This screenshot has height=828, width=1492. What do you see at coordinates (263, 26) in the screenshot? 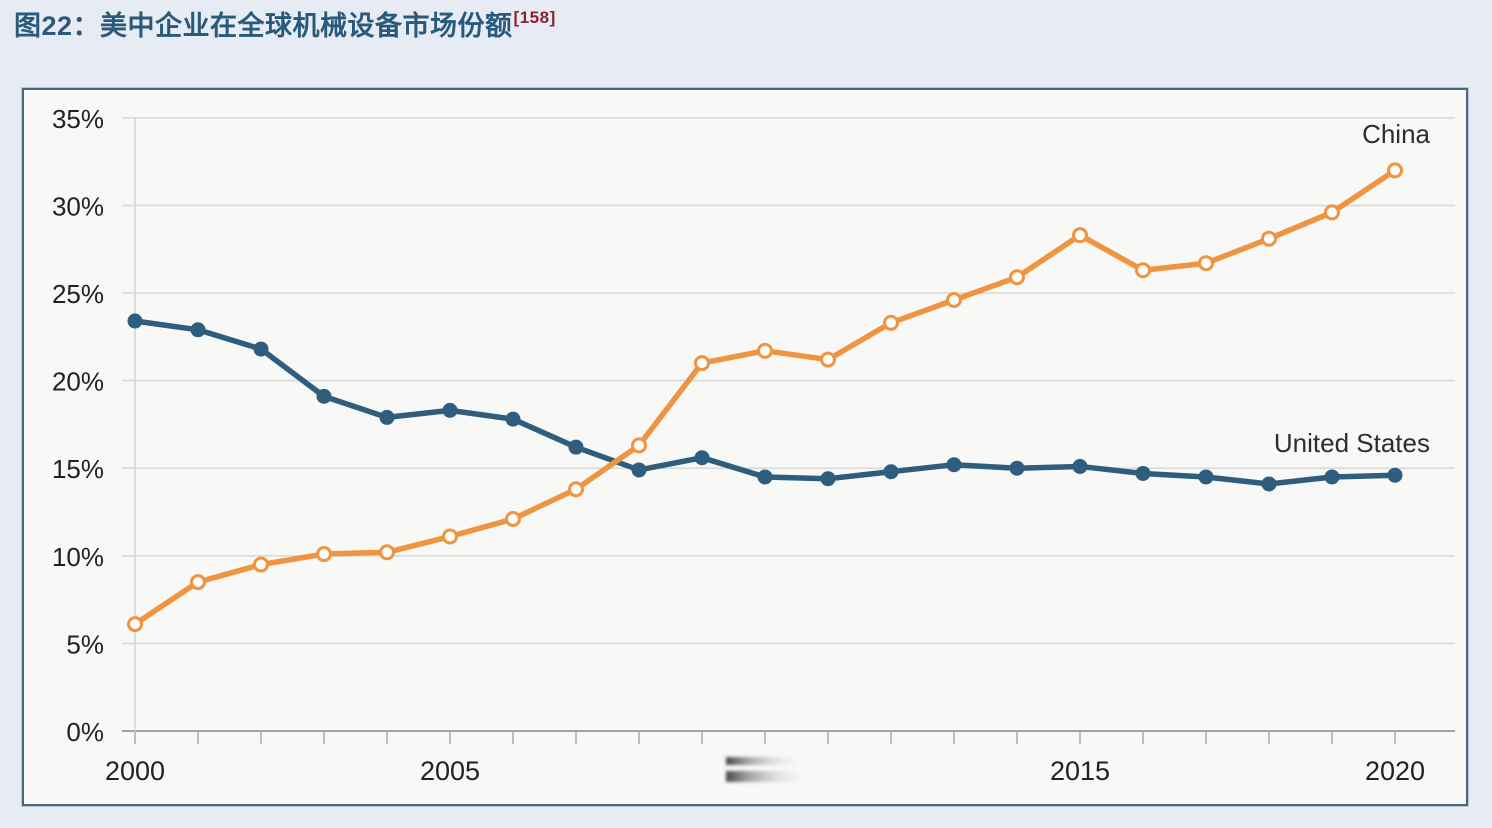
I see `figure-title-text: 图22：美中企业在全球机械设备市场份额` at bounding box center [263, 26].